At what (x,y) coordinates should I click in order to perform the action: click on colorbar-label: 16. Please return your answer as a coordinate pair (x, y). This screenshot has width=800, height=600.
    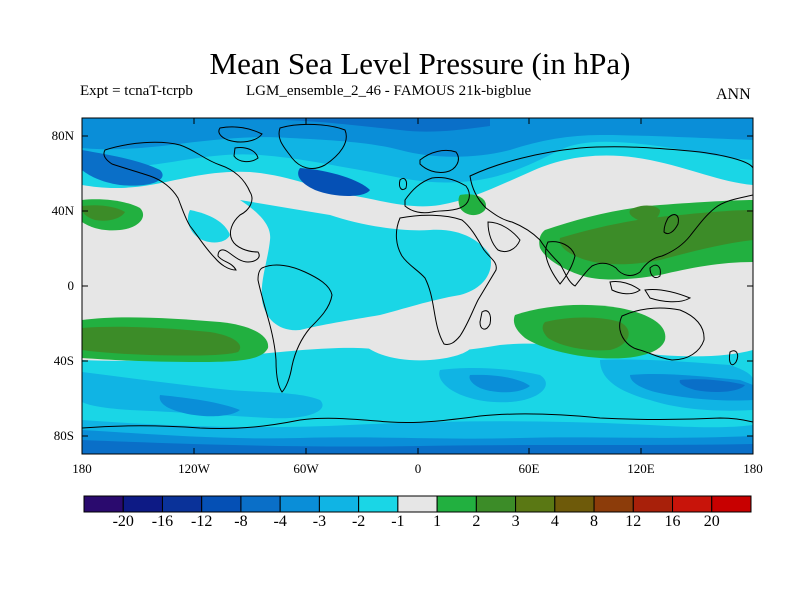
    Looking at the image, I should click on (672, 521).